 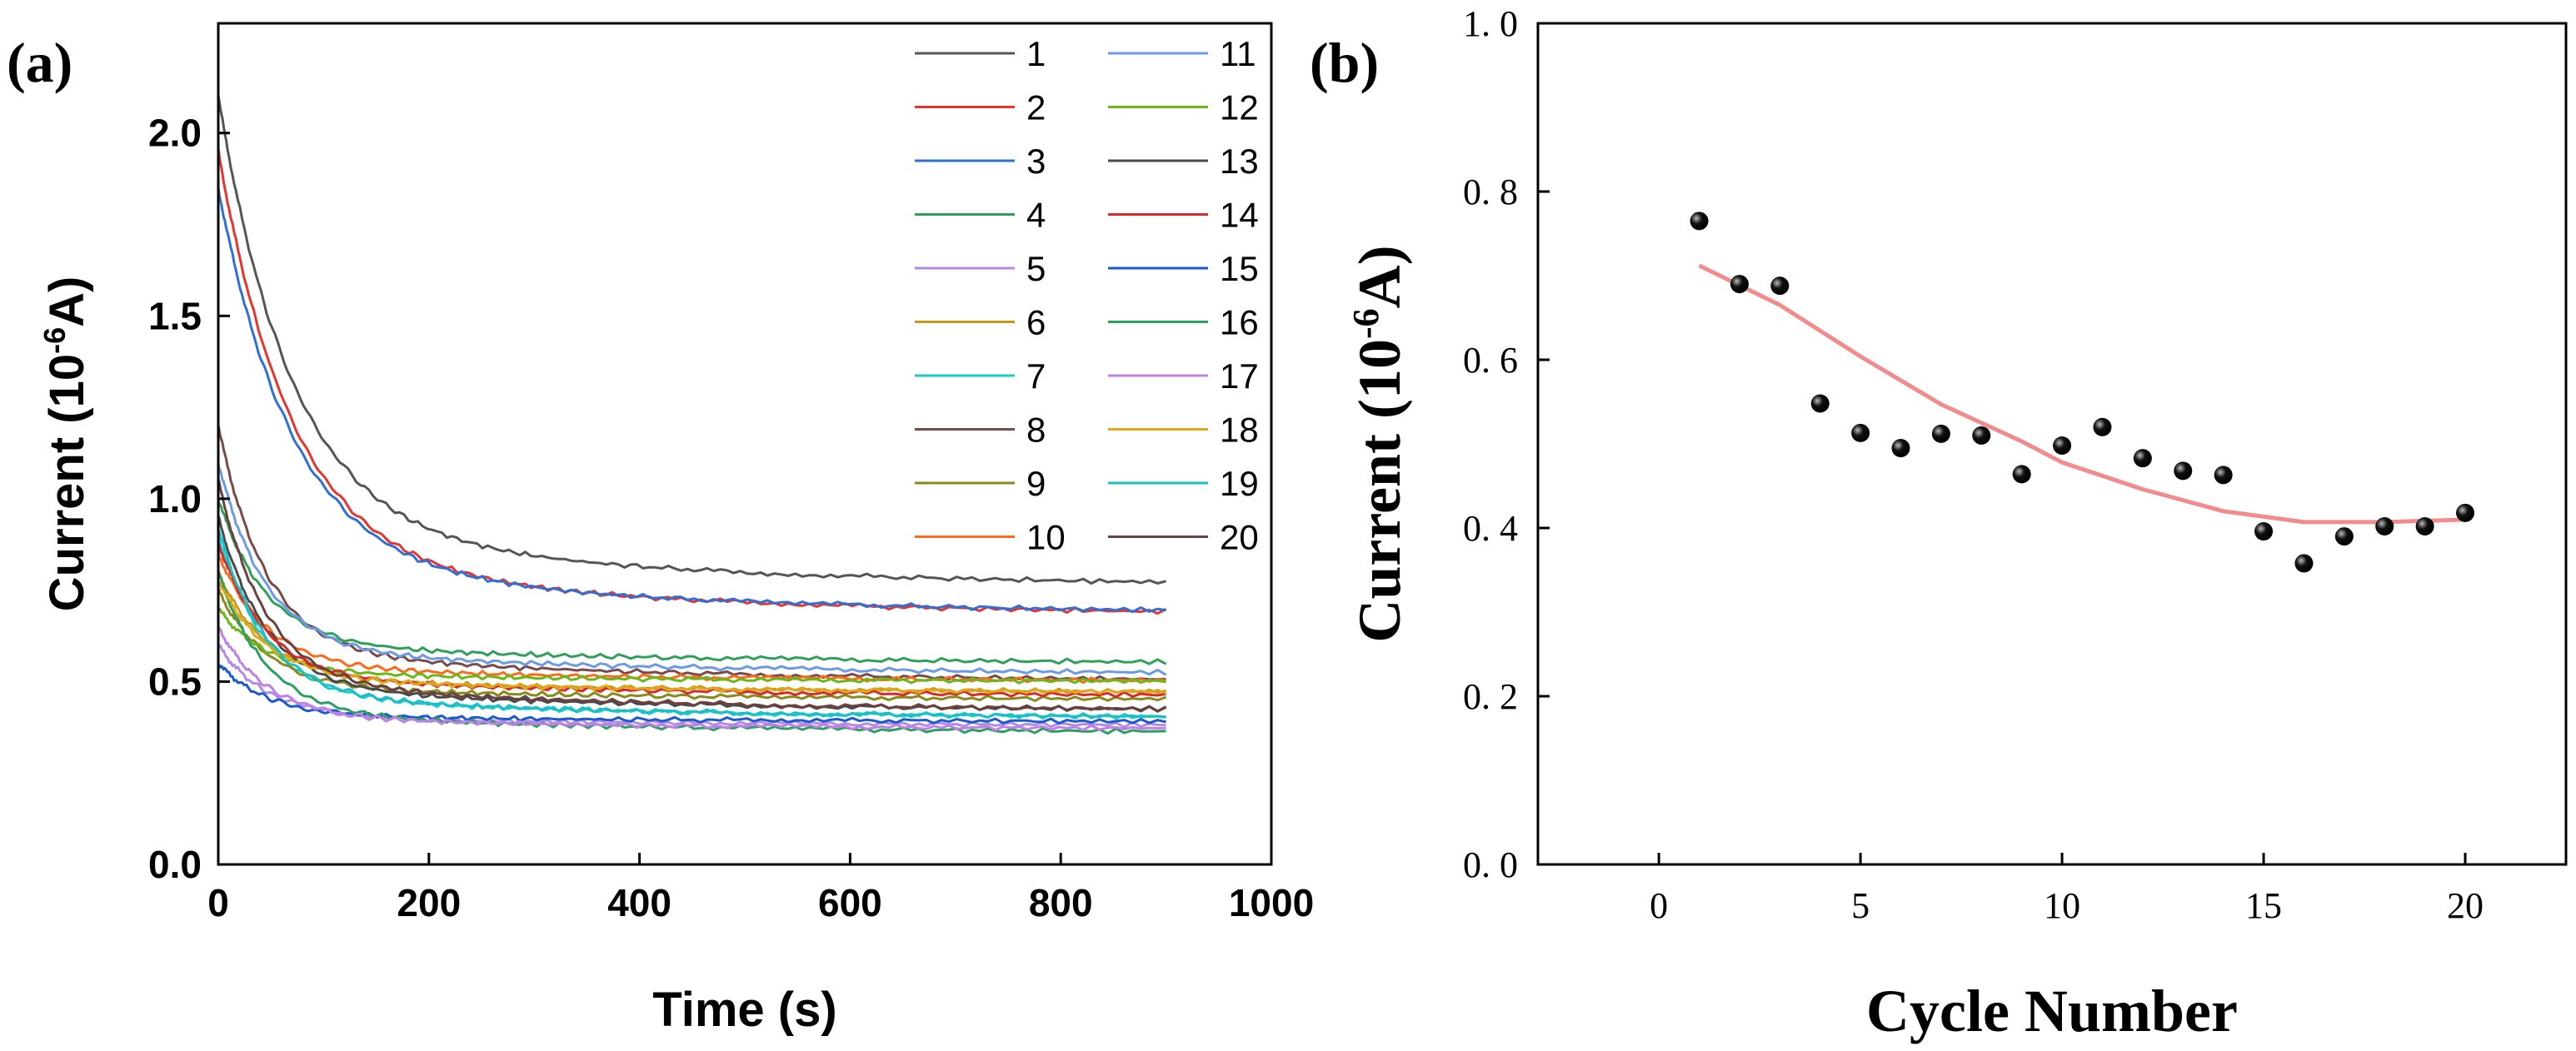 What do you see at coordinates (1239, 322) in the screenshot?
I see `legend-label-16: 16` at bounding box center [1239, 322].